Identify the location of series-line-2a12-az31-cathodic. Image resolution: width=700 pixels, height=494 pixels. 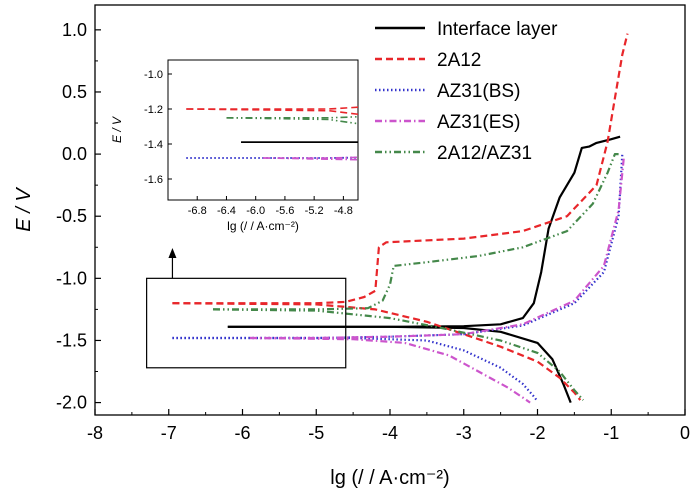
(398, 354).